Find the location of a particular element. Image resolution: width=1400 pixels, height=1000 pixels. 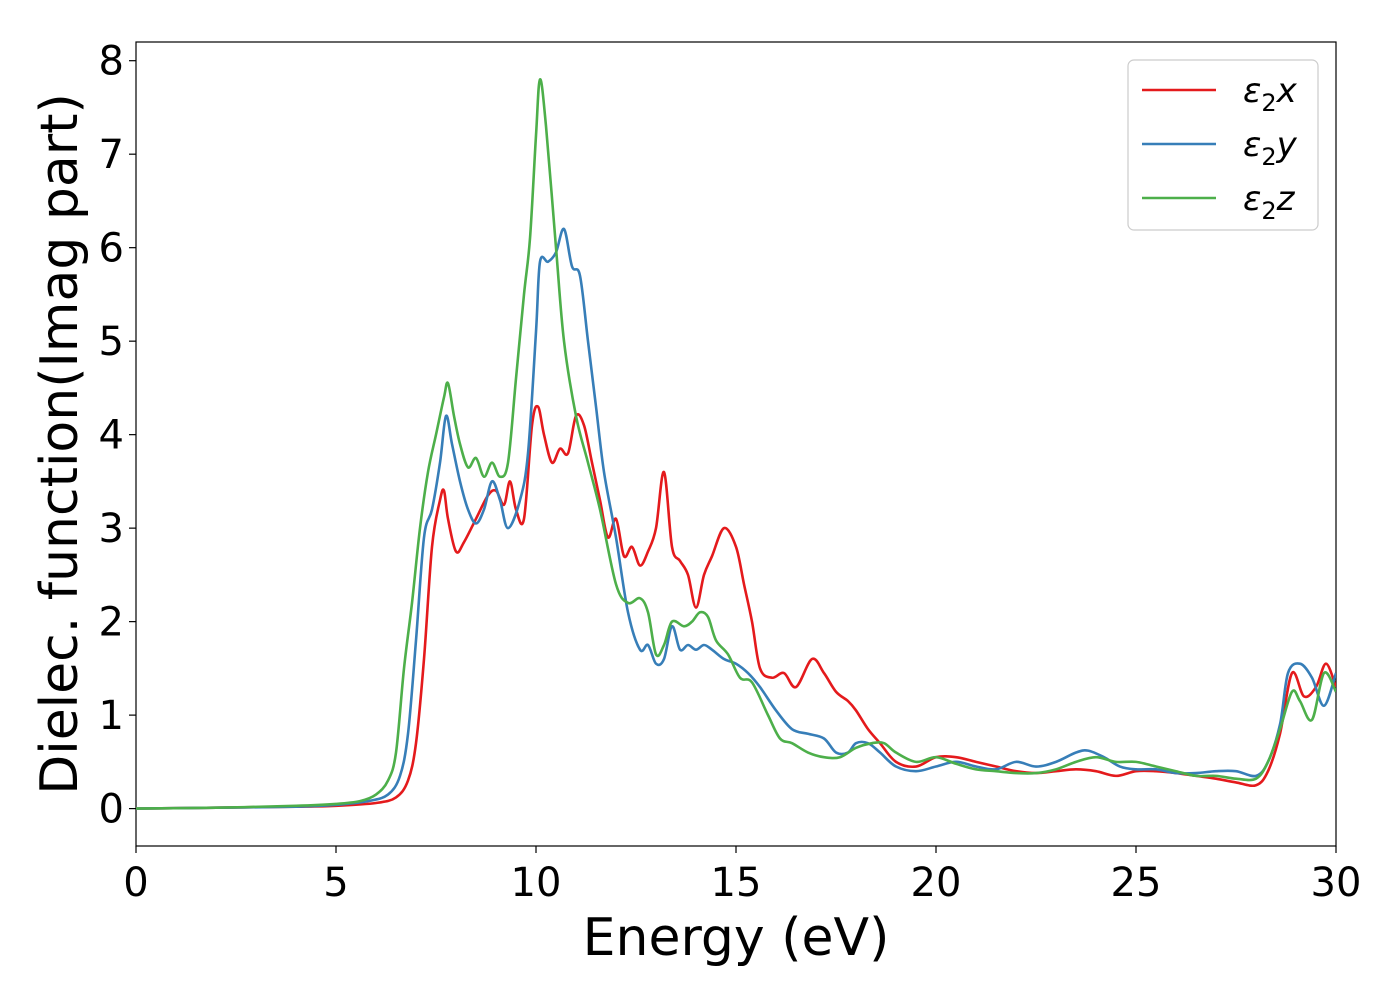

x-tick-label: 5 is located at coordinates (335, 883).